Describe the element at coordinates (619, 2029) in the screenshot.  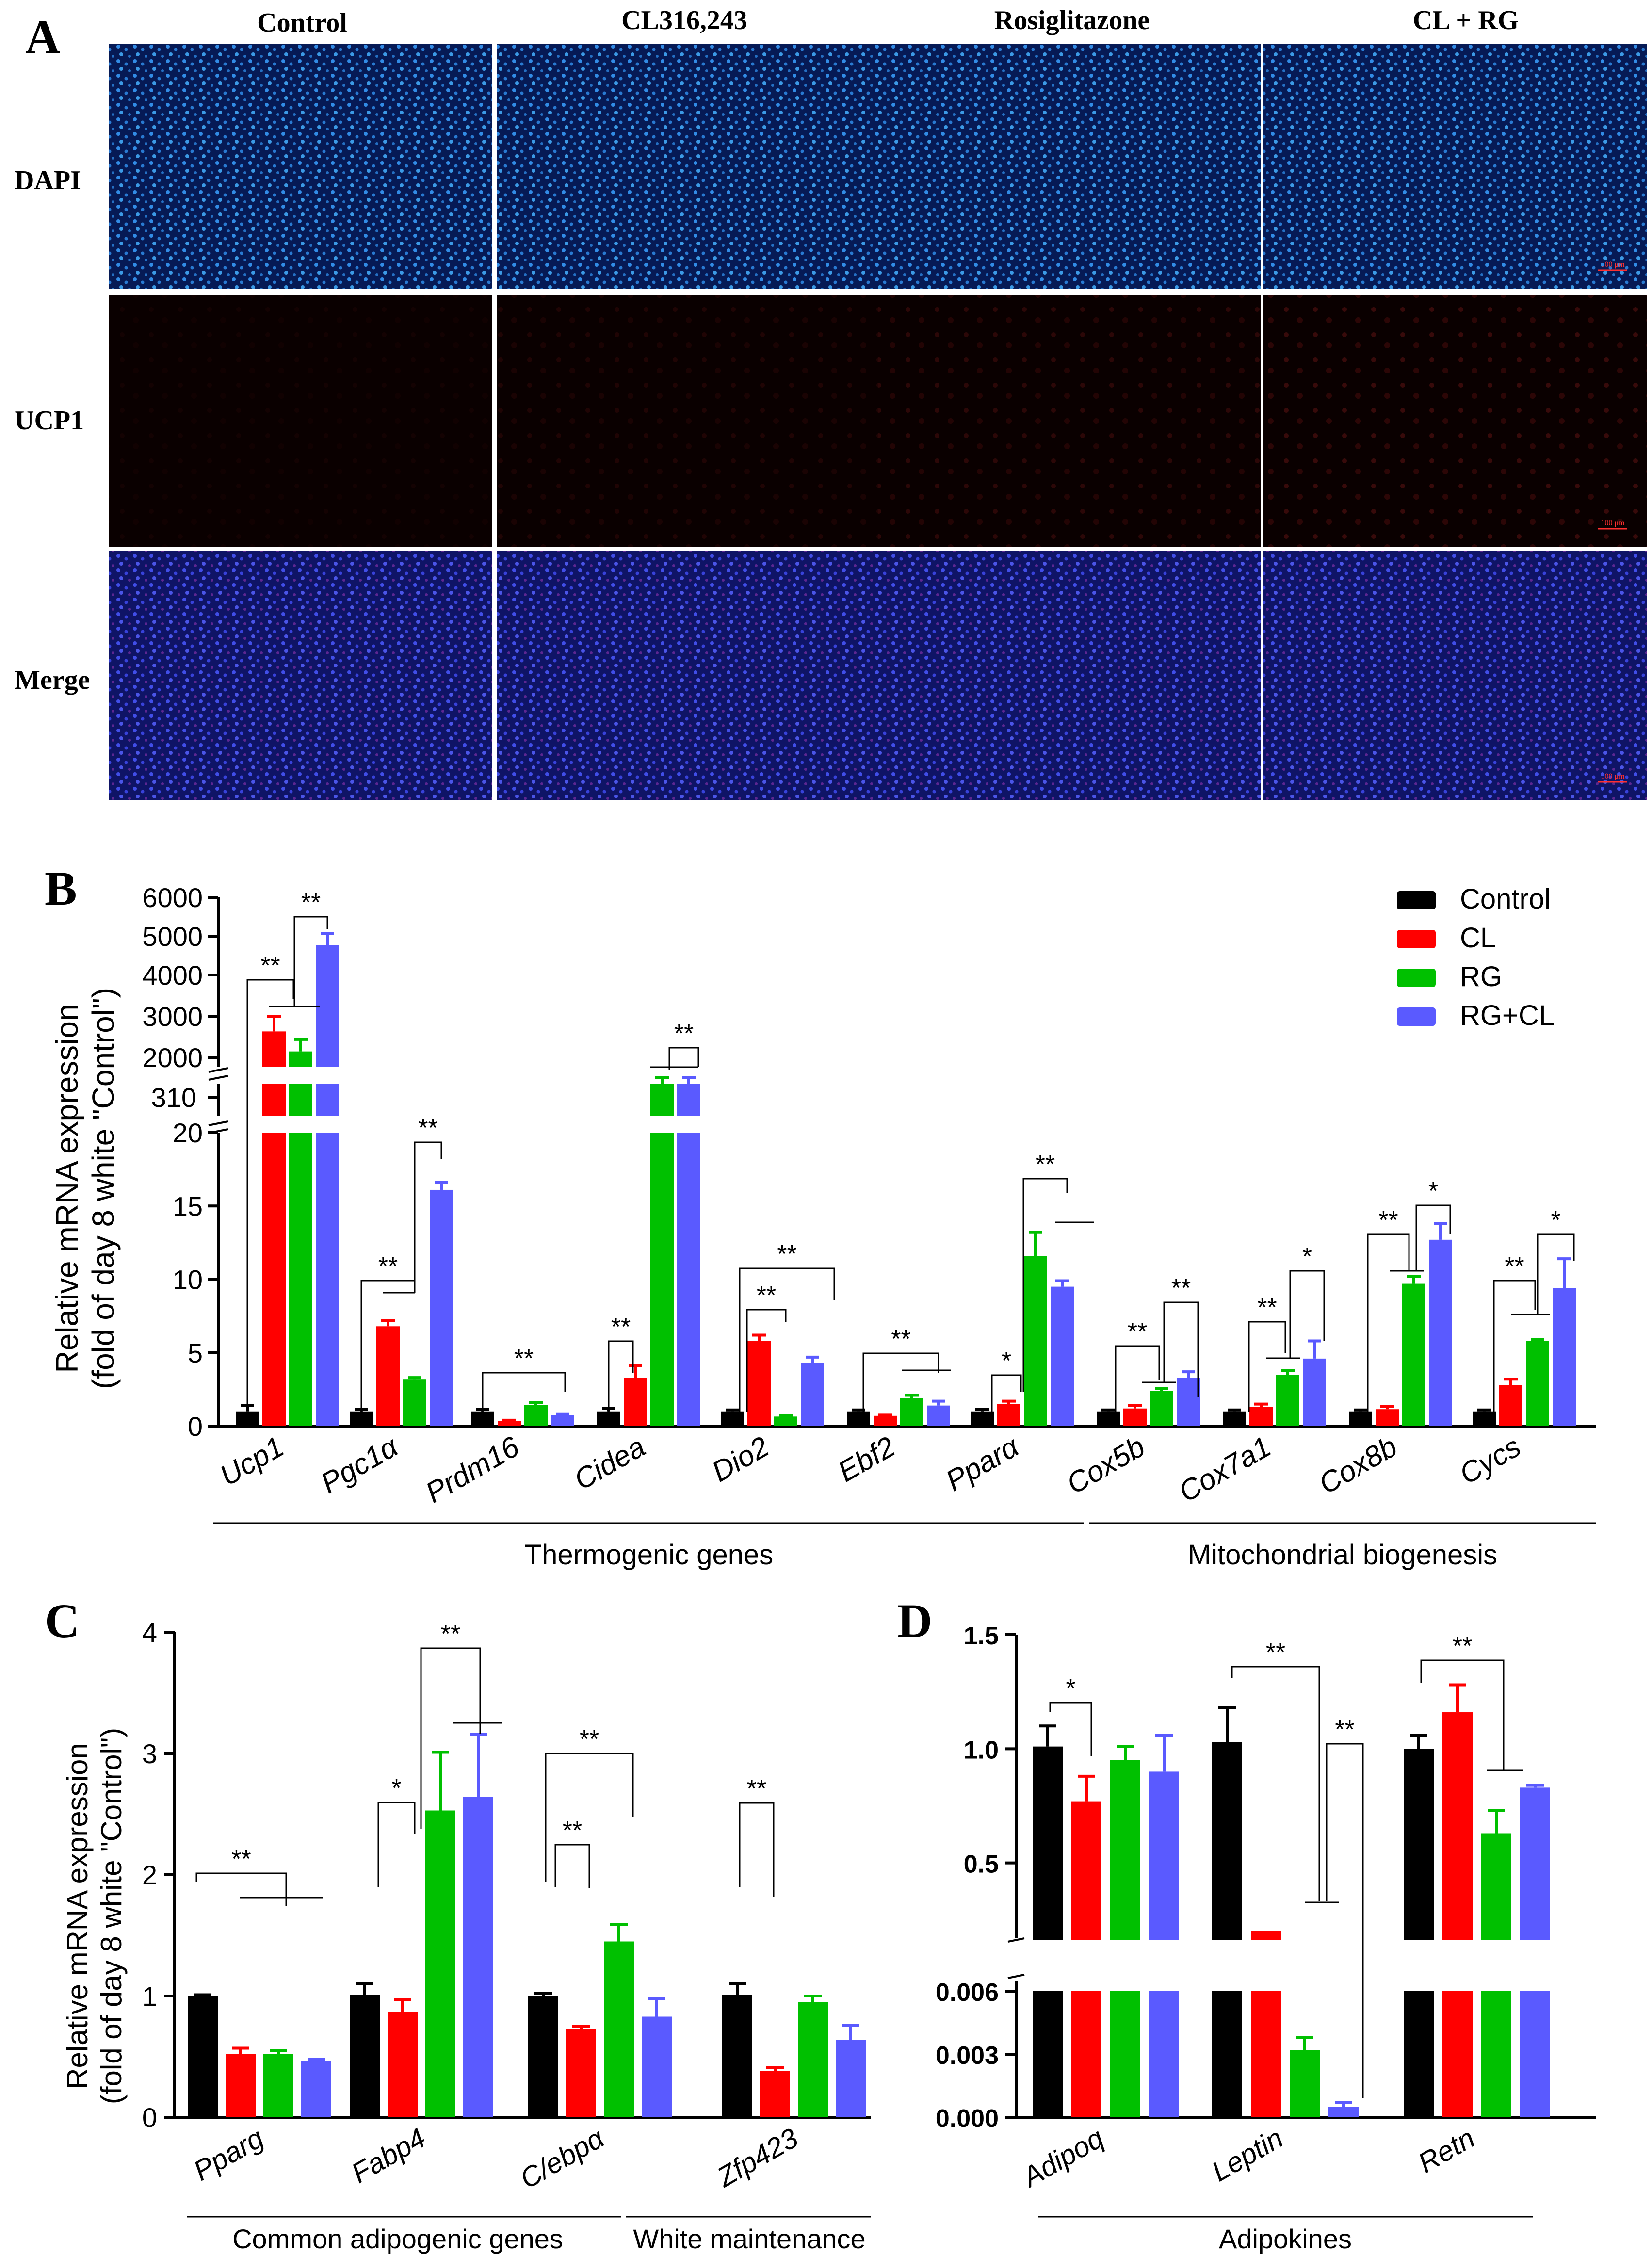
I see `bar-C/ebpα-RG` at that location.